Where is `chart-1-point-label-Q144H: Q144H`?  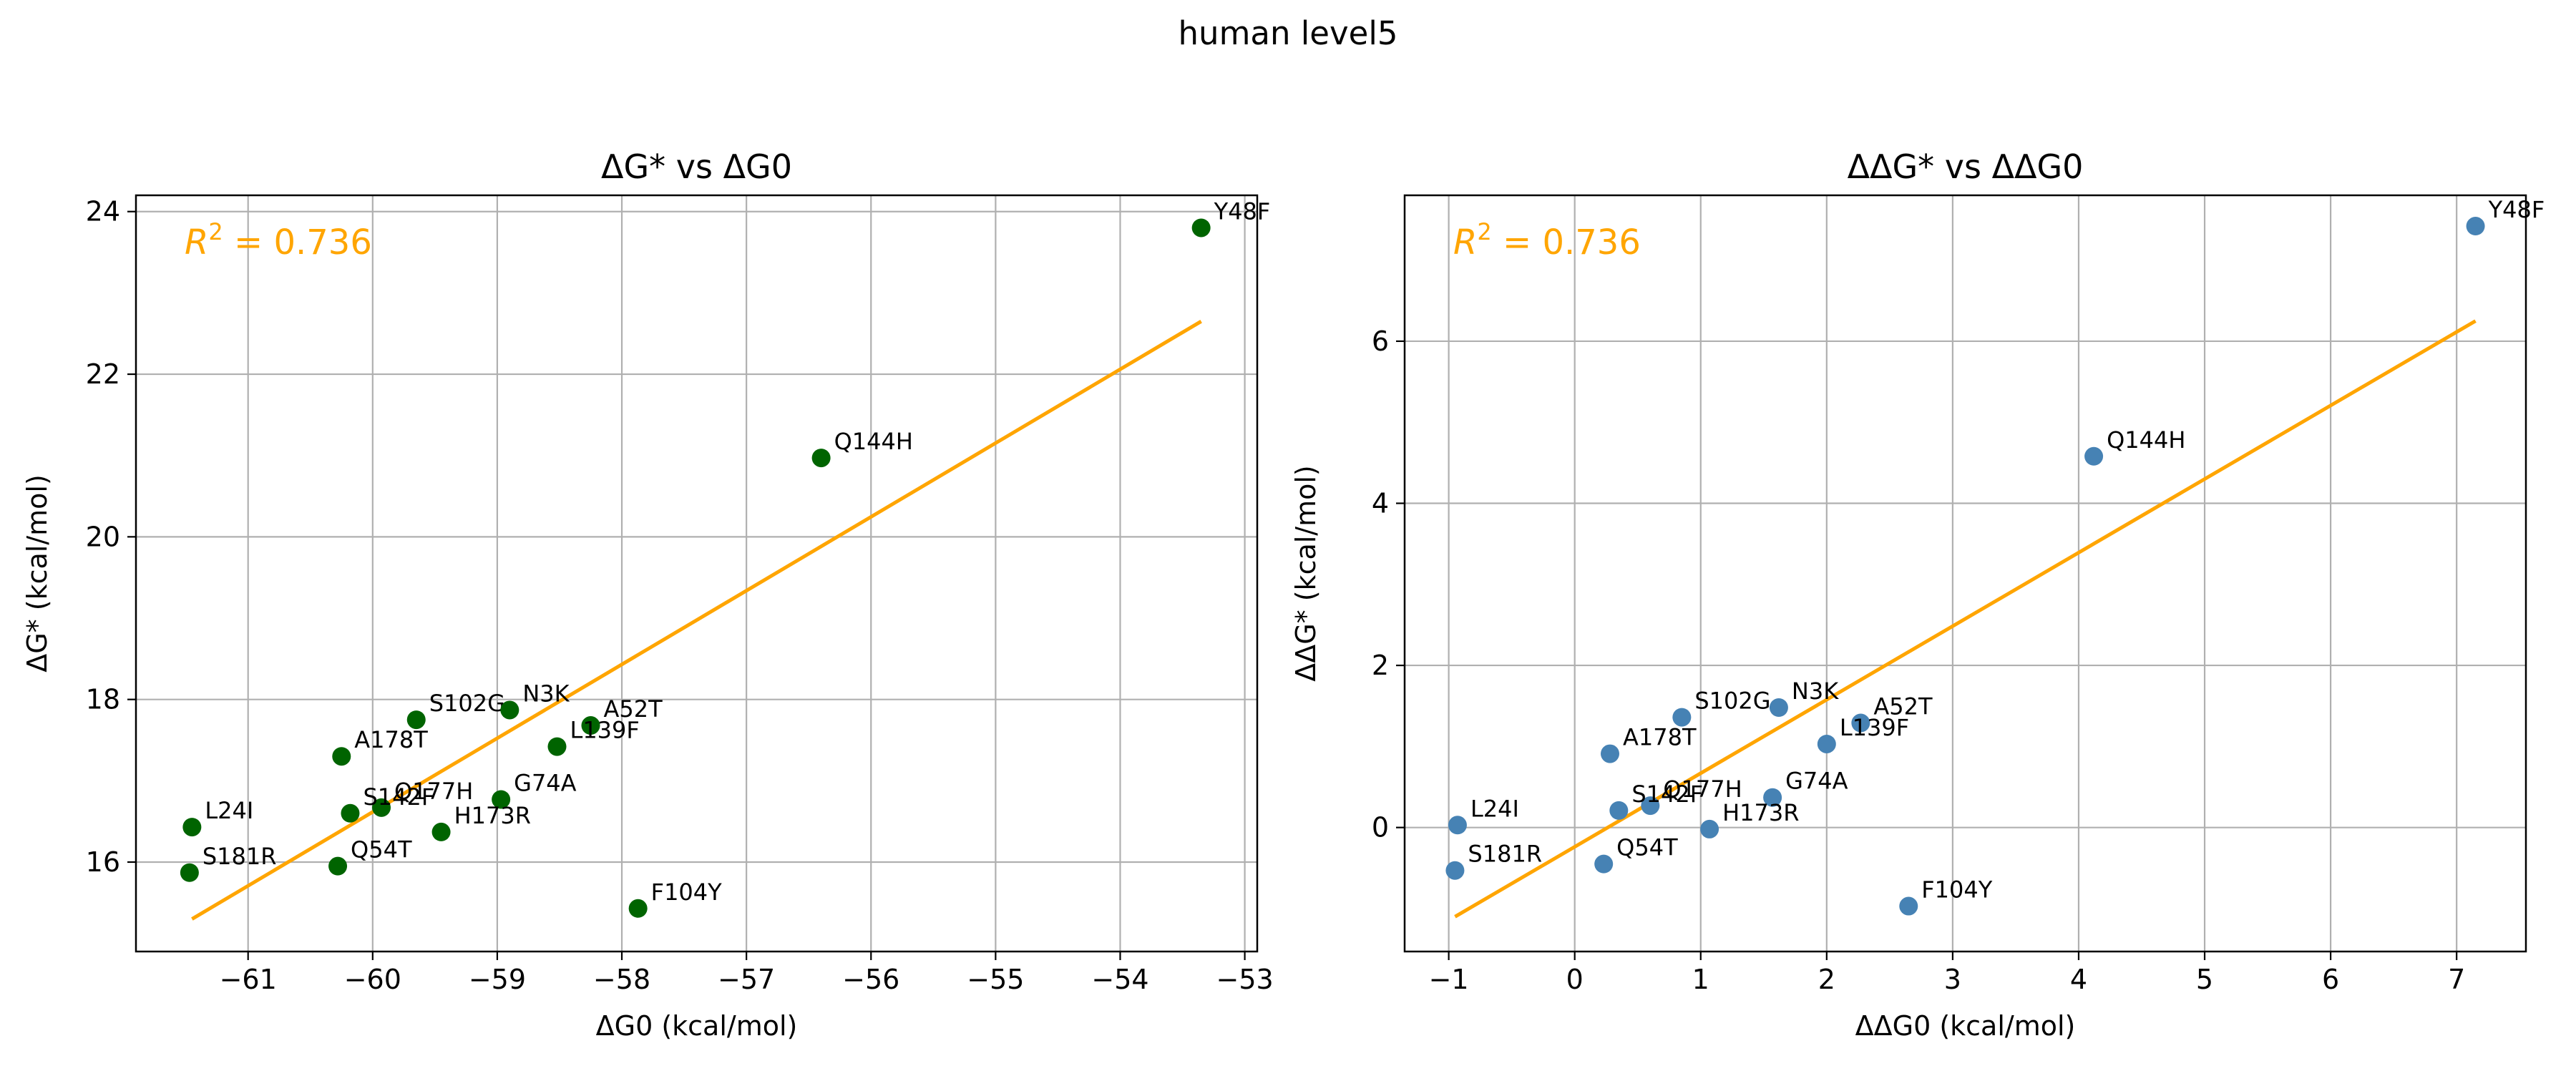 chart-1-point-label-Q144H: Q144H is located at coordinates (873, 442).